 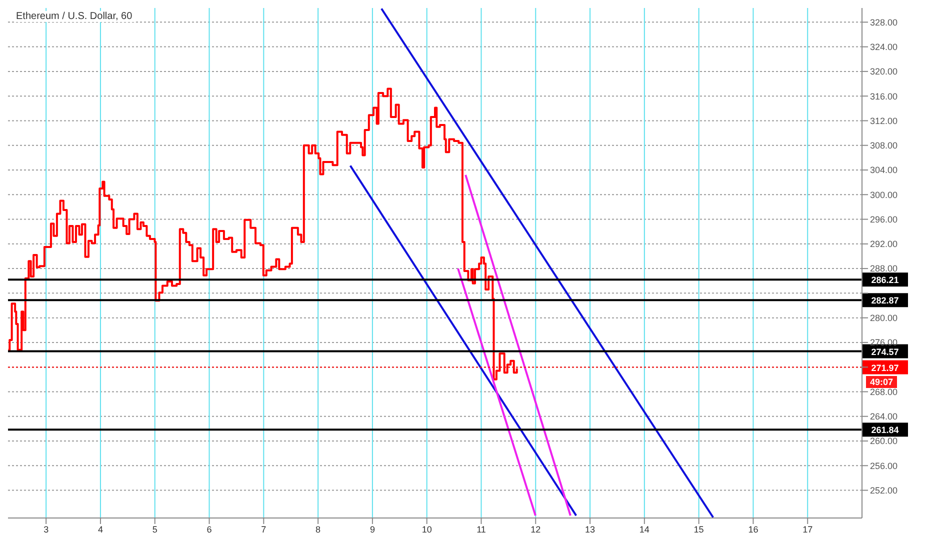 I want to click on y-tick-label: 308.00, so click(x=884, y=145).